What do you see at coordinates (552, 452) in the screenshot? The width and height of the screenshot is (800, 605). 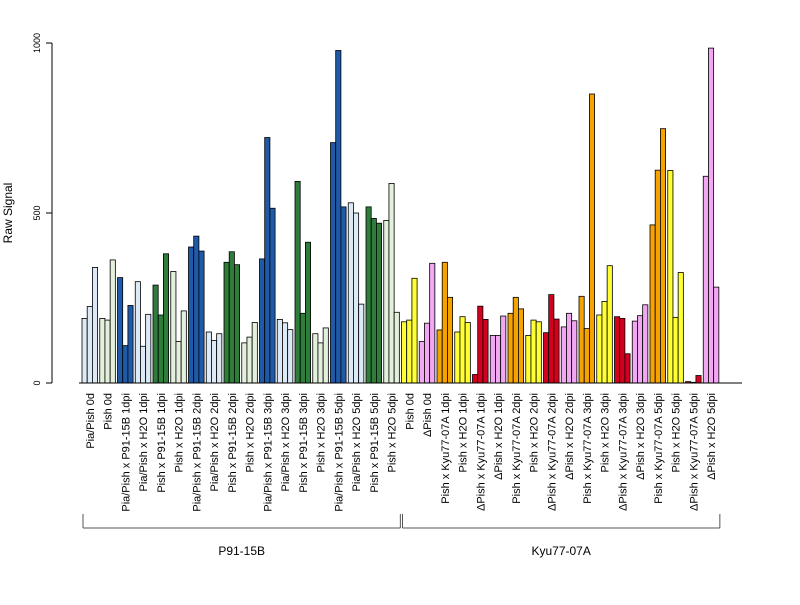 I see `x-tick-label: ΔPish x Kyu77-07A 2dpi` at bounding box center [552, 452].